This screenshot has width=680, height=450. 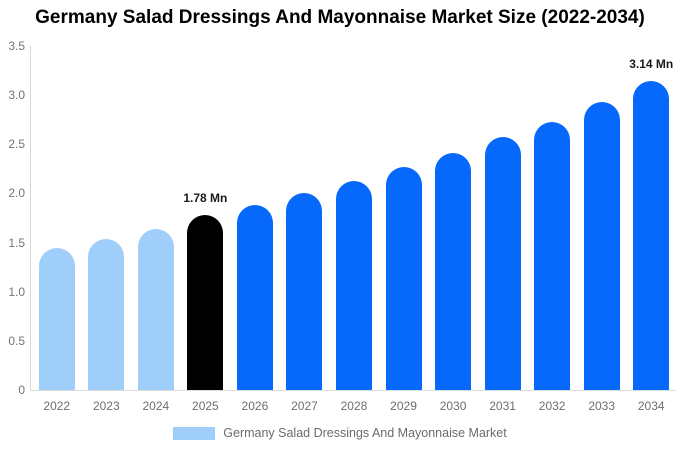 What do you see at coordinates (155, 309) in the screenshot?
I see `bar-2024` at bounding box center [155, 309].